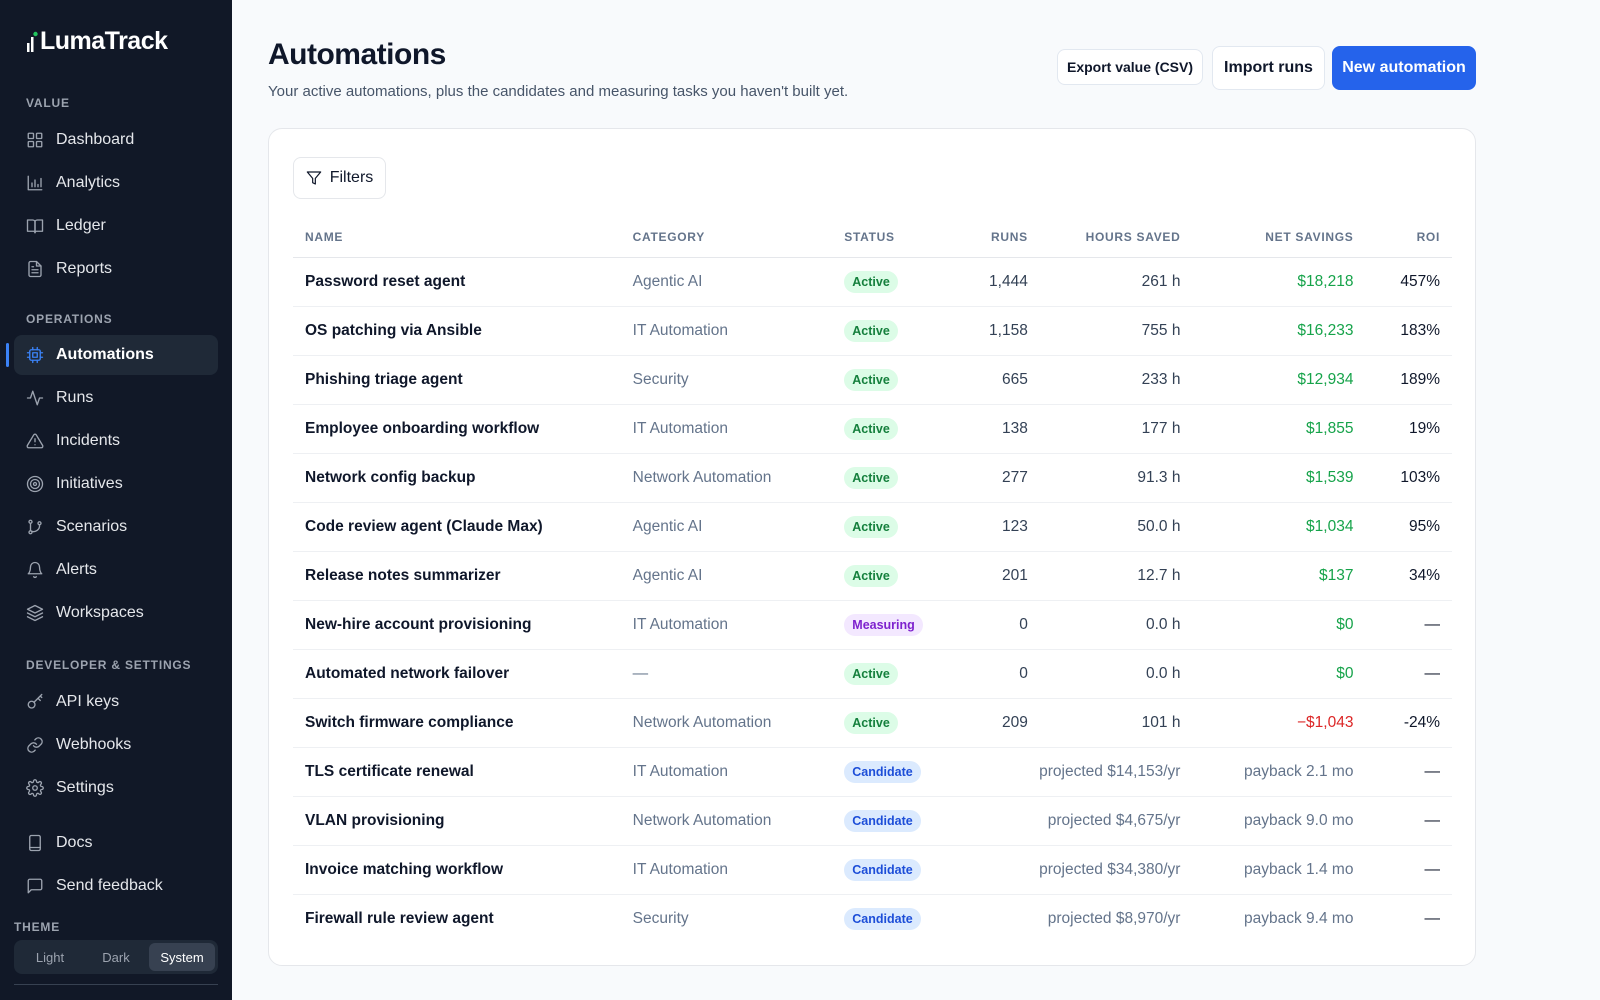 The image size is (1600, 1000). I want to click on sidebar-item-label: Automations, so click(105, 354).